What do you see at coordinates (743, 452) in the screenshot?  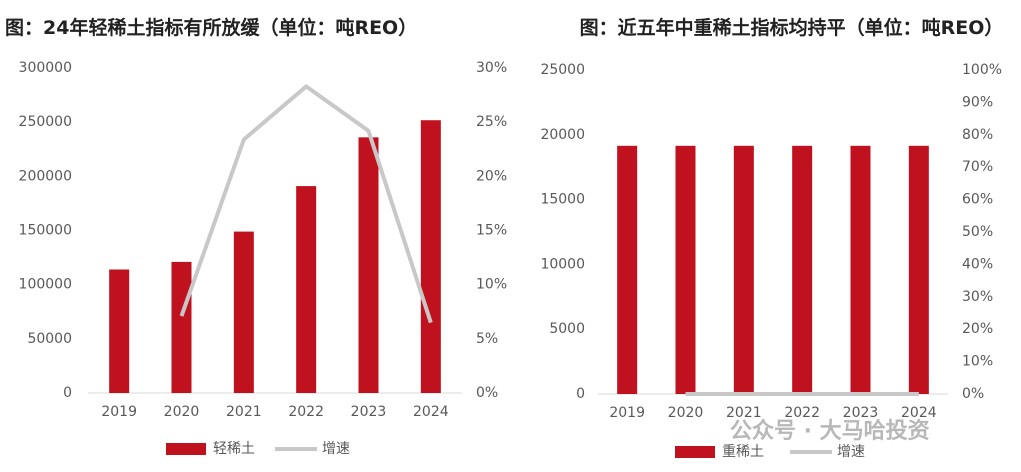 I see `legend-label: 重稀土` at bounding box center [743, 452].